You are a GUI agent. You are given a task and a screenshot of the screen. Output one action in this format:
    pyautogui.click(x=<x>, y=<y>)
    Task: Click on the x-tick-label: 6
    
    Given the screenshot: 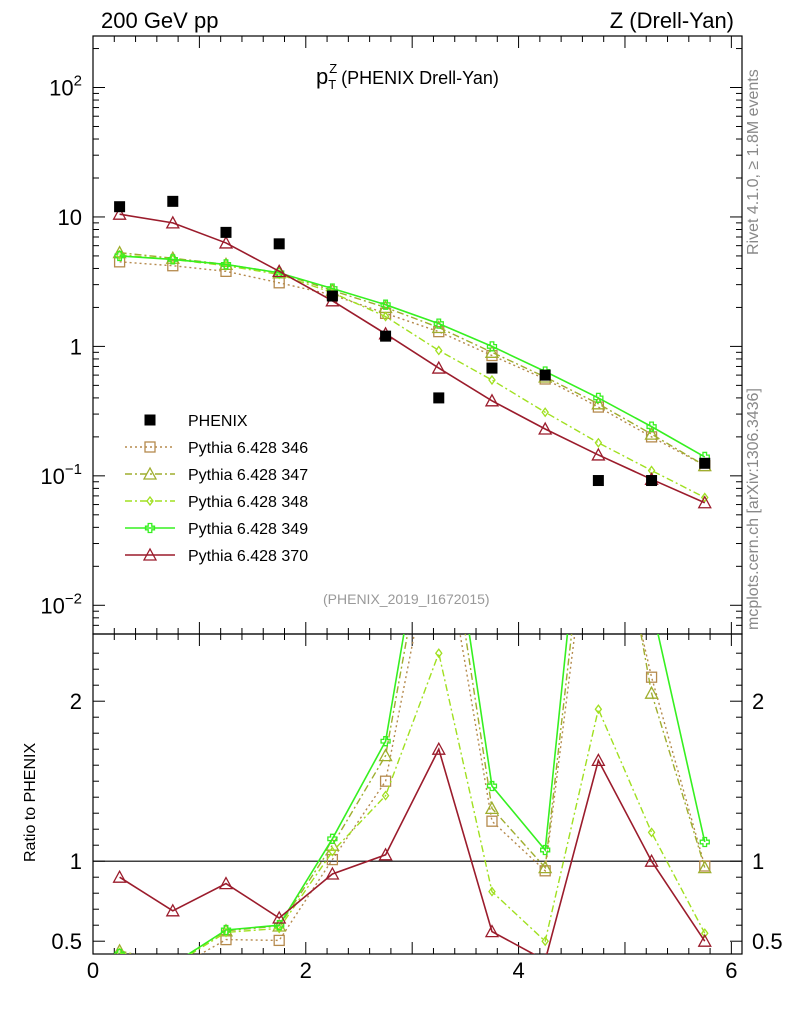 What is the action you would take?
    pyautogui.click(x=731, y=970)
    